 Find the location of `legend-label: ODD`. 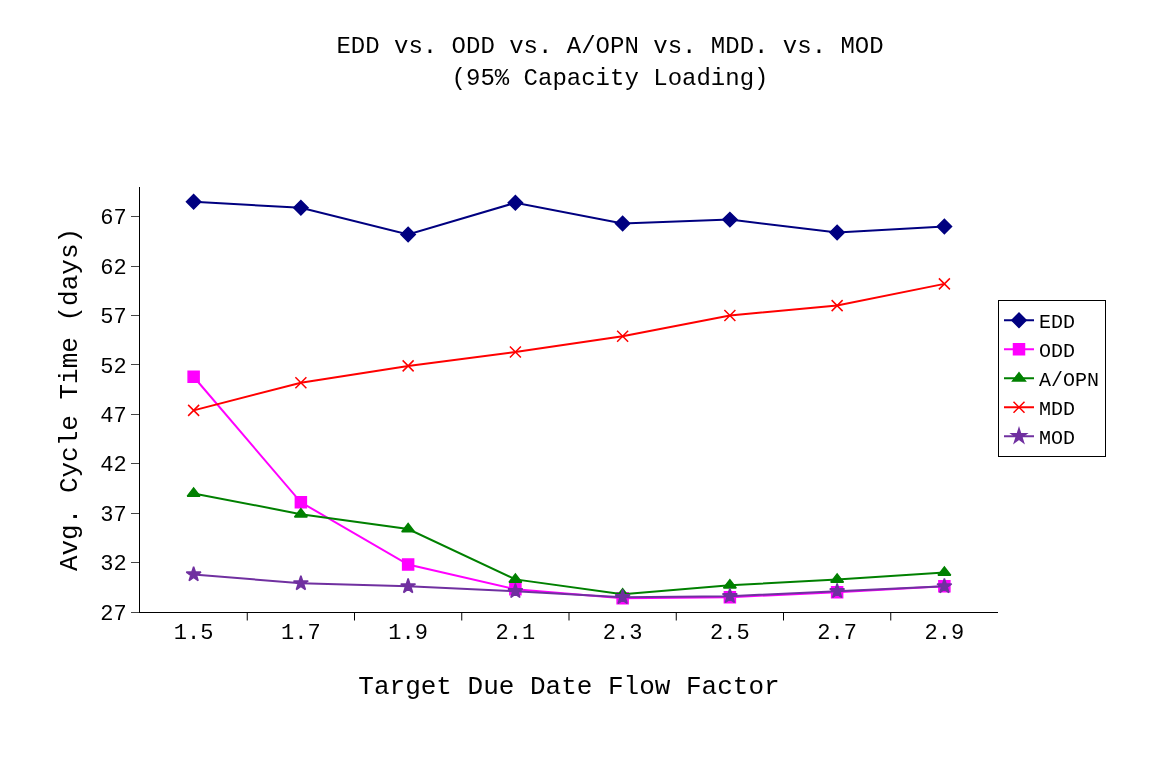

legend-label: ODD is located at coordinates (1057, 352).